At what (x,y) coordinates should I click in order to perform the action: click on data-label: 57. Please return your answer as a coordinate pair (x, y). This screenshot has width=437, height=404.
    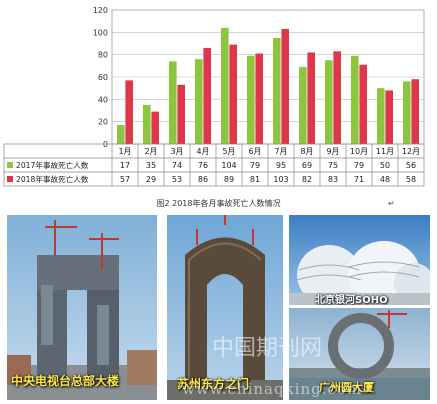
    Looking at the image, I should click on (125, 179).